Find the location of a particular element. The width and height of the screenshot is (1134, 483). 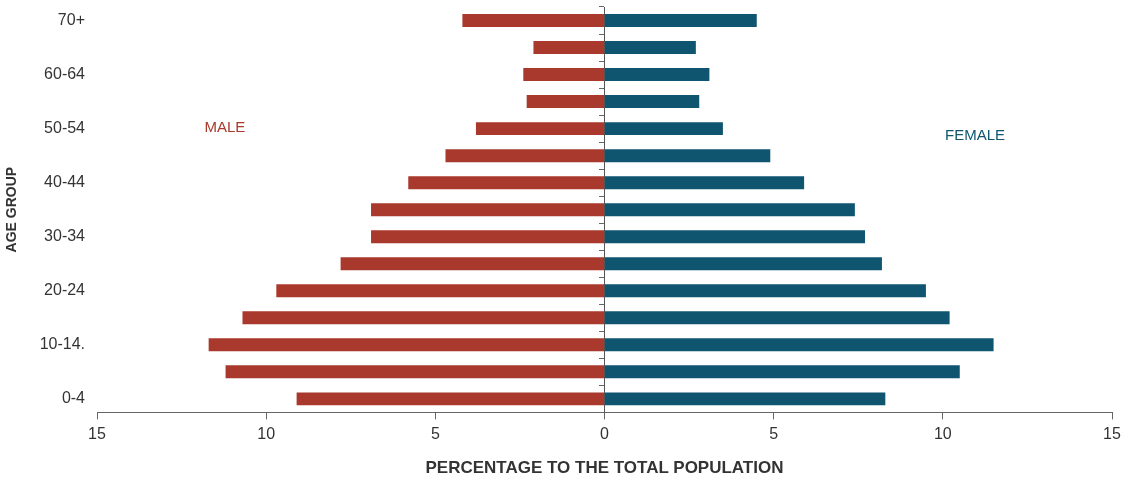

y-tick-label: 0-4 is located at coordinates (73, 398).